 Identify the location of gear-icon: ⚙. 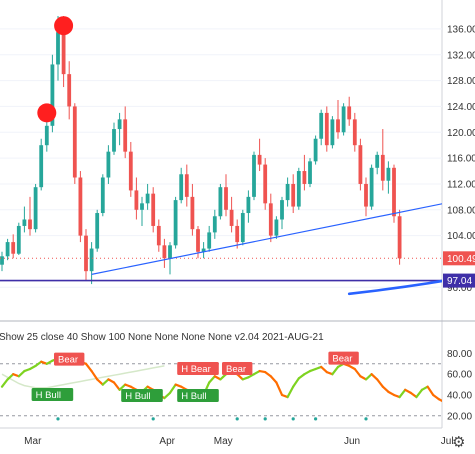
(458, 442).